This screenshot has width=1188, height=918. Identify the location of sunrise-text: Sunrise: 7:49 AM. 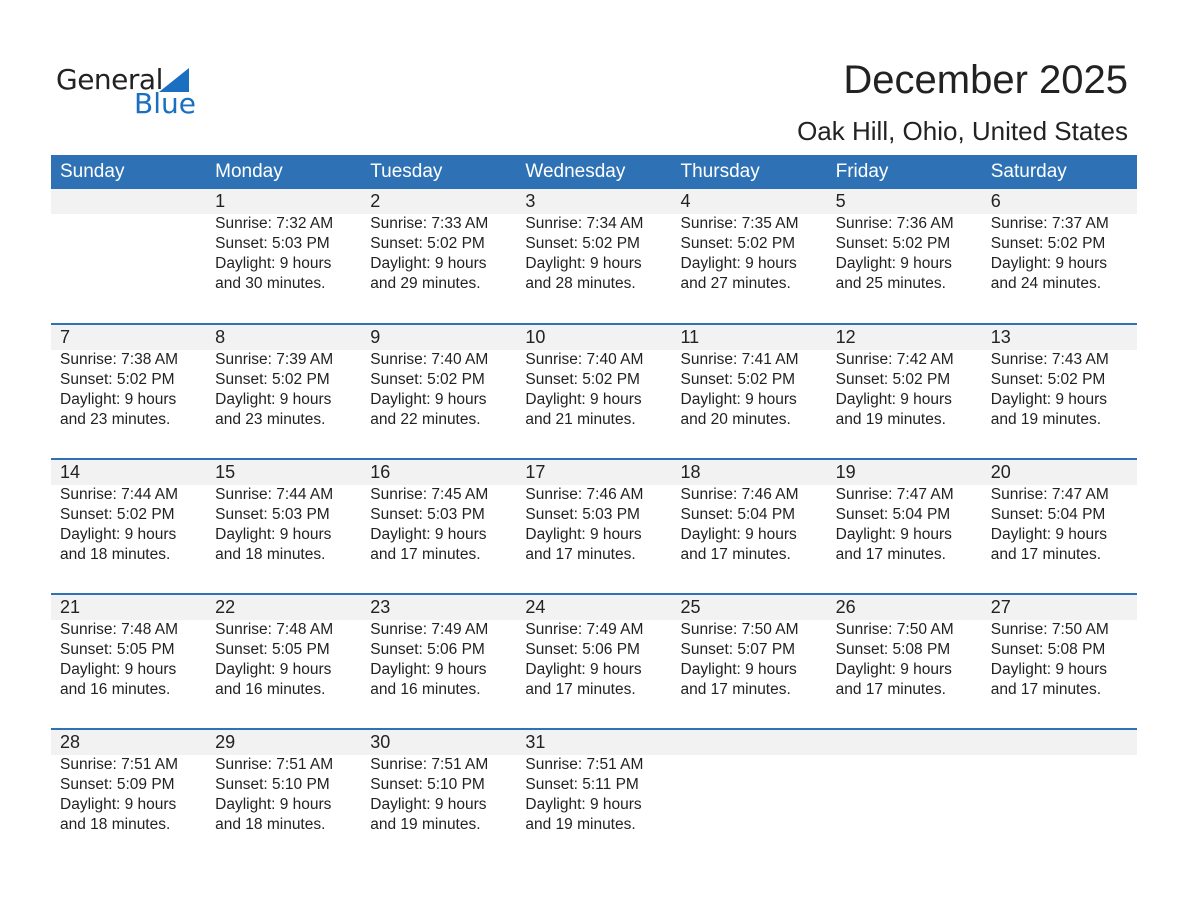
(429, 629).